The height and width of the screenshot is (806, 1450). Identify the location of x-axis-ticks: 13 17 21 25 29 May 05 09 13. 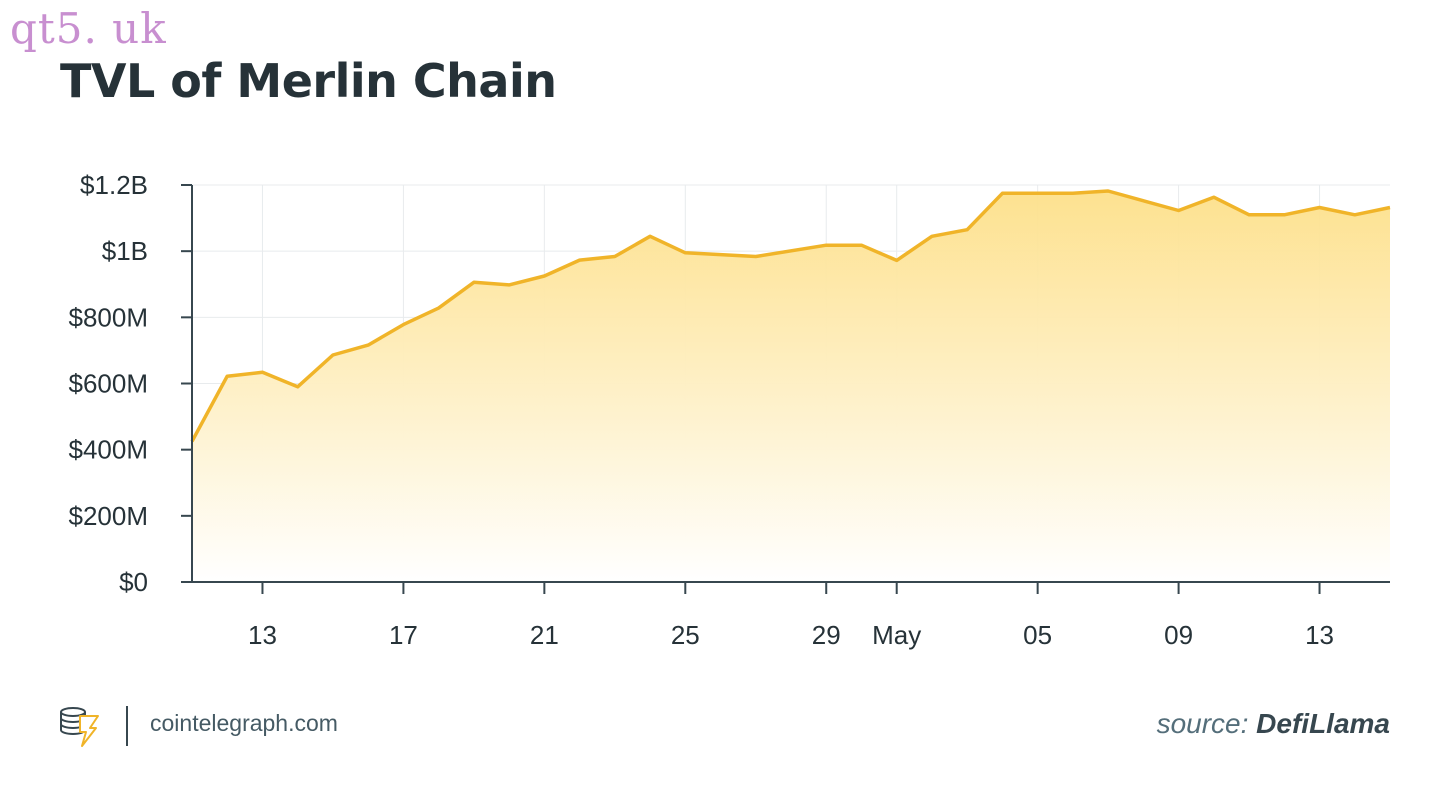
(791, 616).